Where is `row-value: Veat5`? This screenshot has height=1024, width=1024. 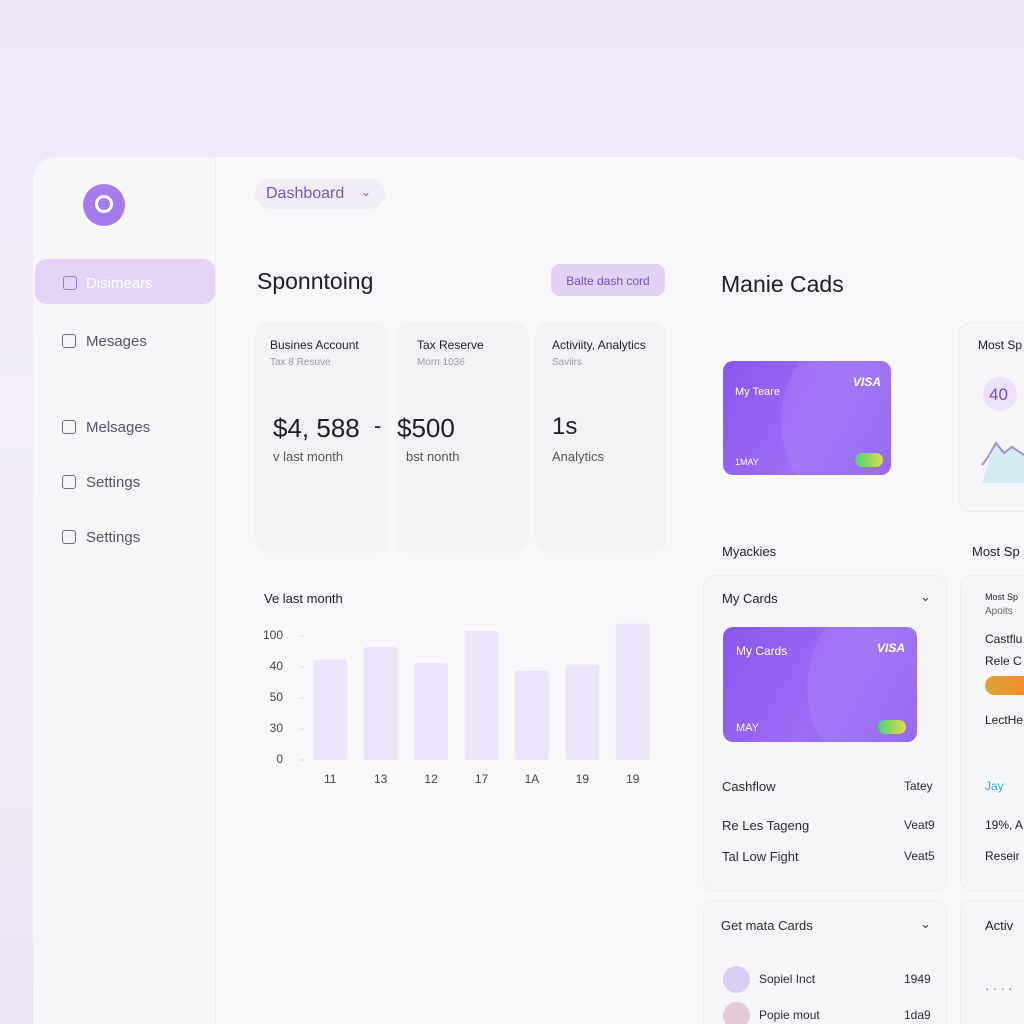 row-value: Veat5 is located at coordinates (919, 856).